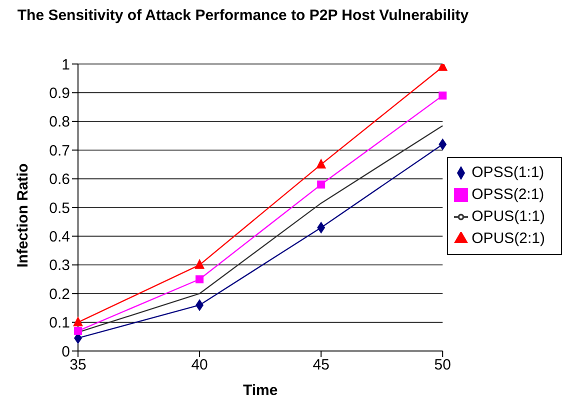  What do you see at coordinates (321, 365) in the screenshot?
I see `x-tick-label: 45` at bounding box center [321, 365].